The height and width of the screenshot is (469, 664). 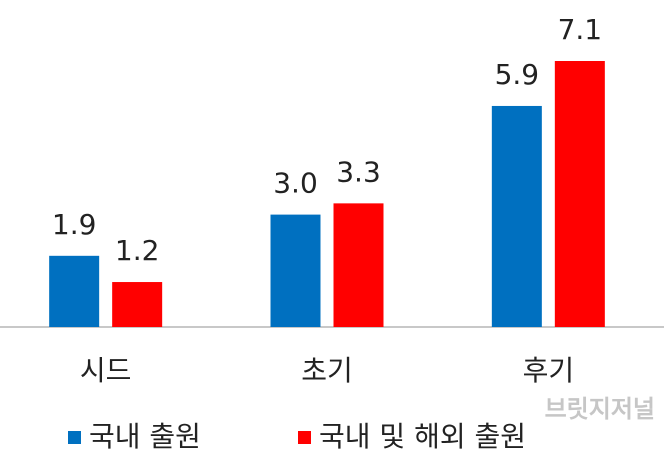 I want to click on watermark: 브릿지저널, so click(x=600, y=409).